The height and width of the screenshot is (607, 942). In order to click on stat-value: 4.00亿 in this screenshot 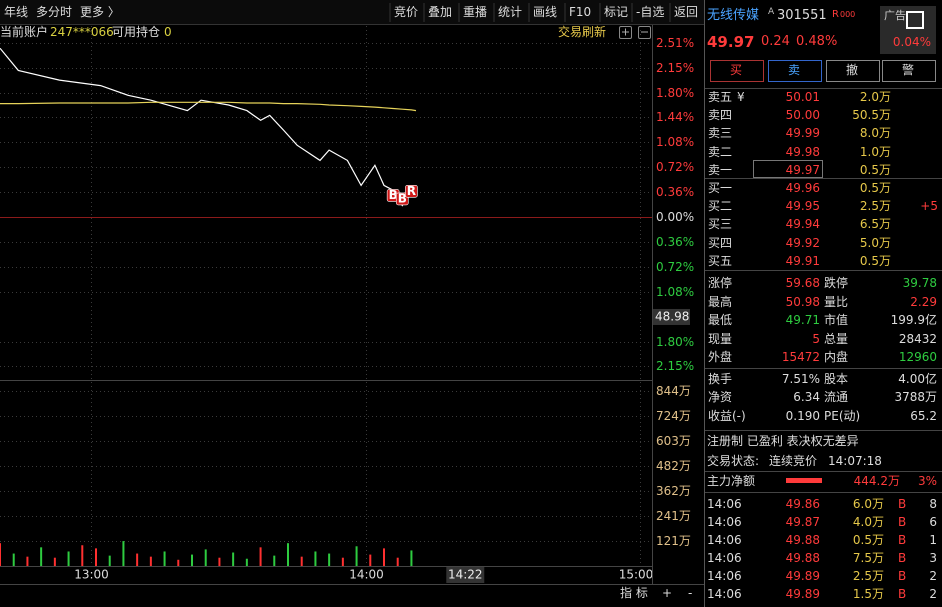, I will do `click(917, 379)`.